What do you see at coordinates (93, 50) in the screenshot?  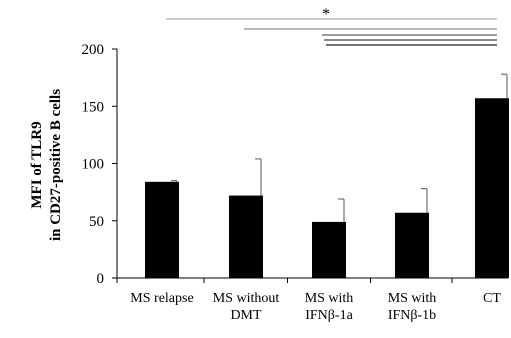 I see `y-tick-label: 200` at bounding box center [93, 50].